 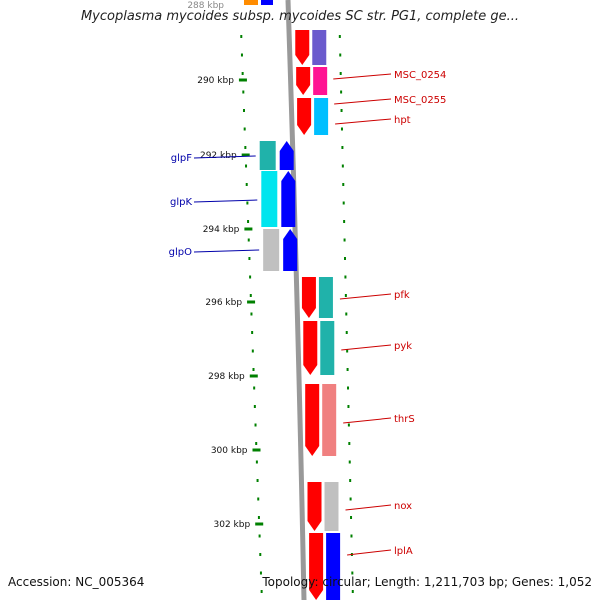 I want to click on scale-label: 298 kbp, so click(x=226, y=377).